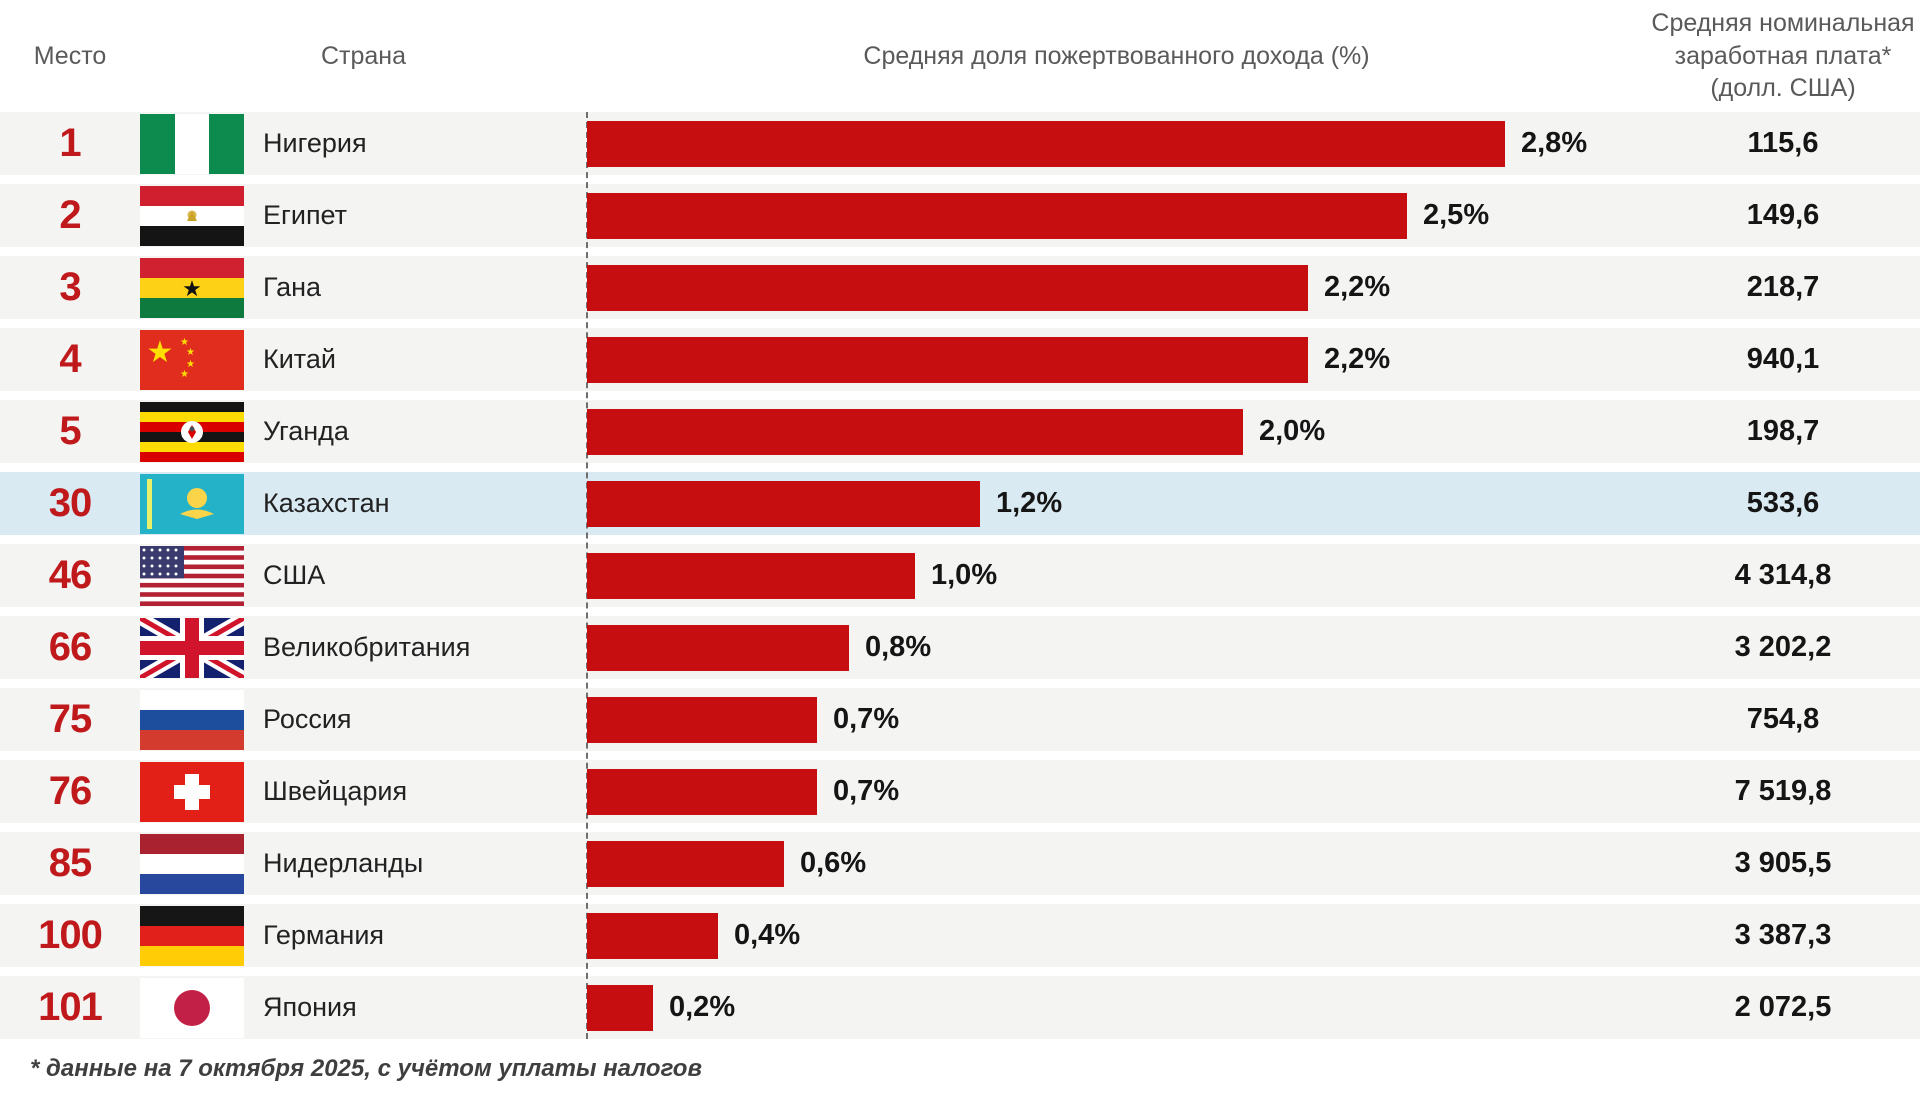 The image size is (1920, 1100). What do you see at coordinates (1116, 647) in the screenshot?
I see `donation-bar-cell: 0,8%` at bounding box center [1116, 647].